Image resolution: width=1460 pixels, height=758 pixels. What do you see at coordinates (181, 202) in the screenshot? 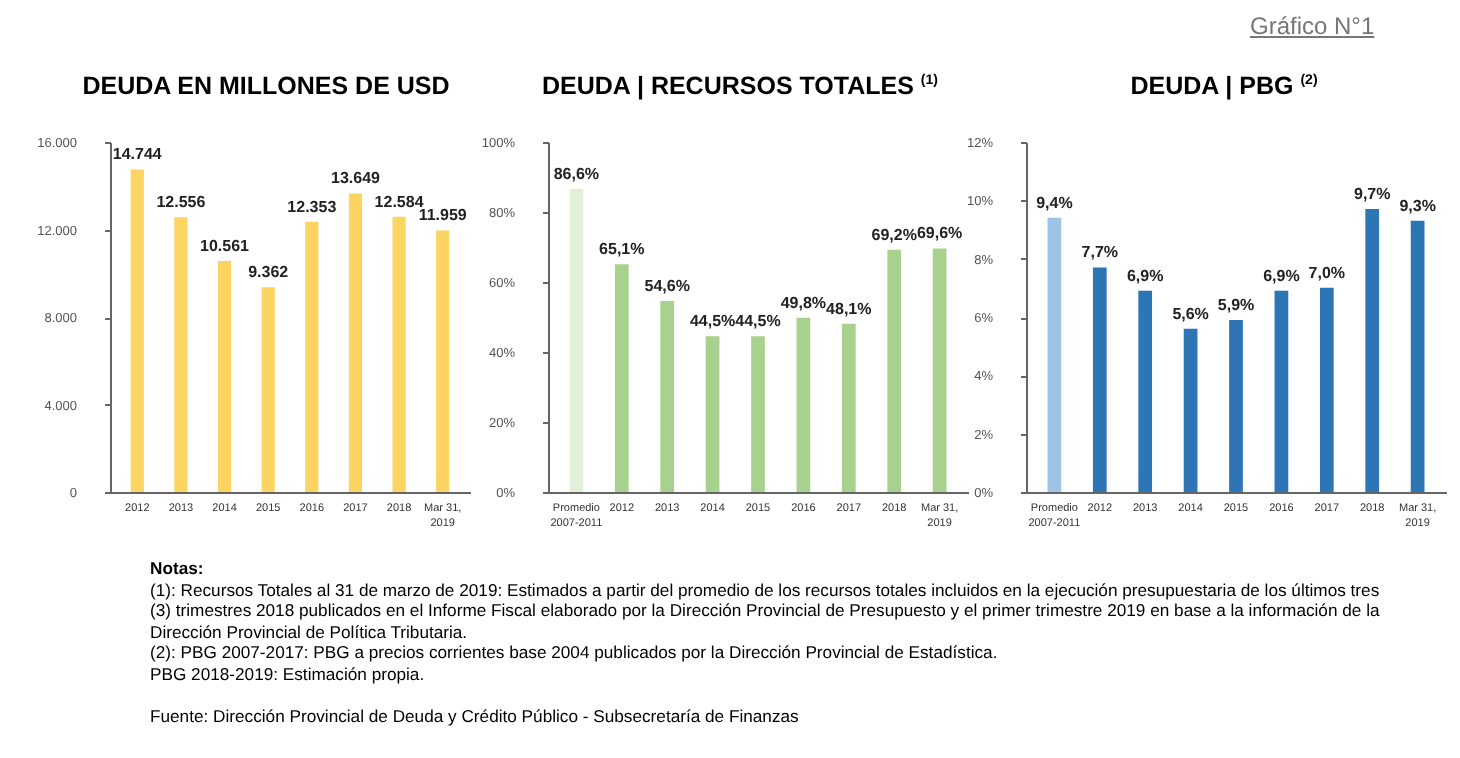
I see `data-label: 12.556` at bounding box center [181, 202].